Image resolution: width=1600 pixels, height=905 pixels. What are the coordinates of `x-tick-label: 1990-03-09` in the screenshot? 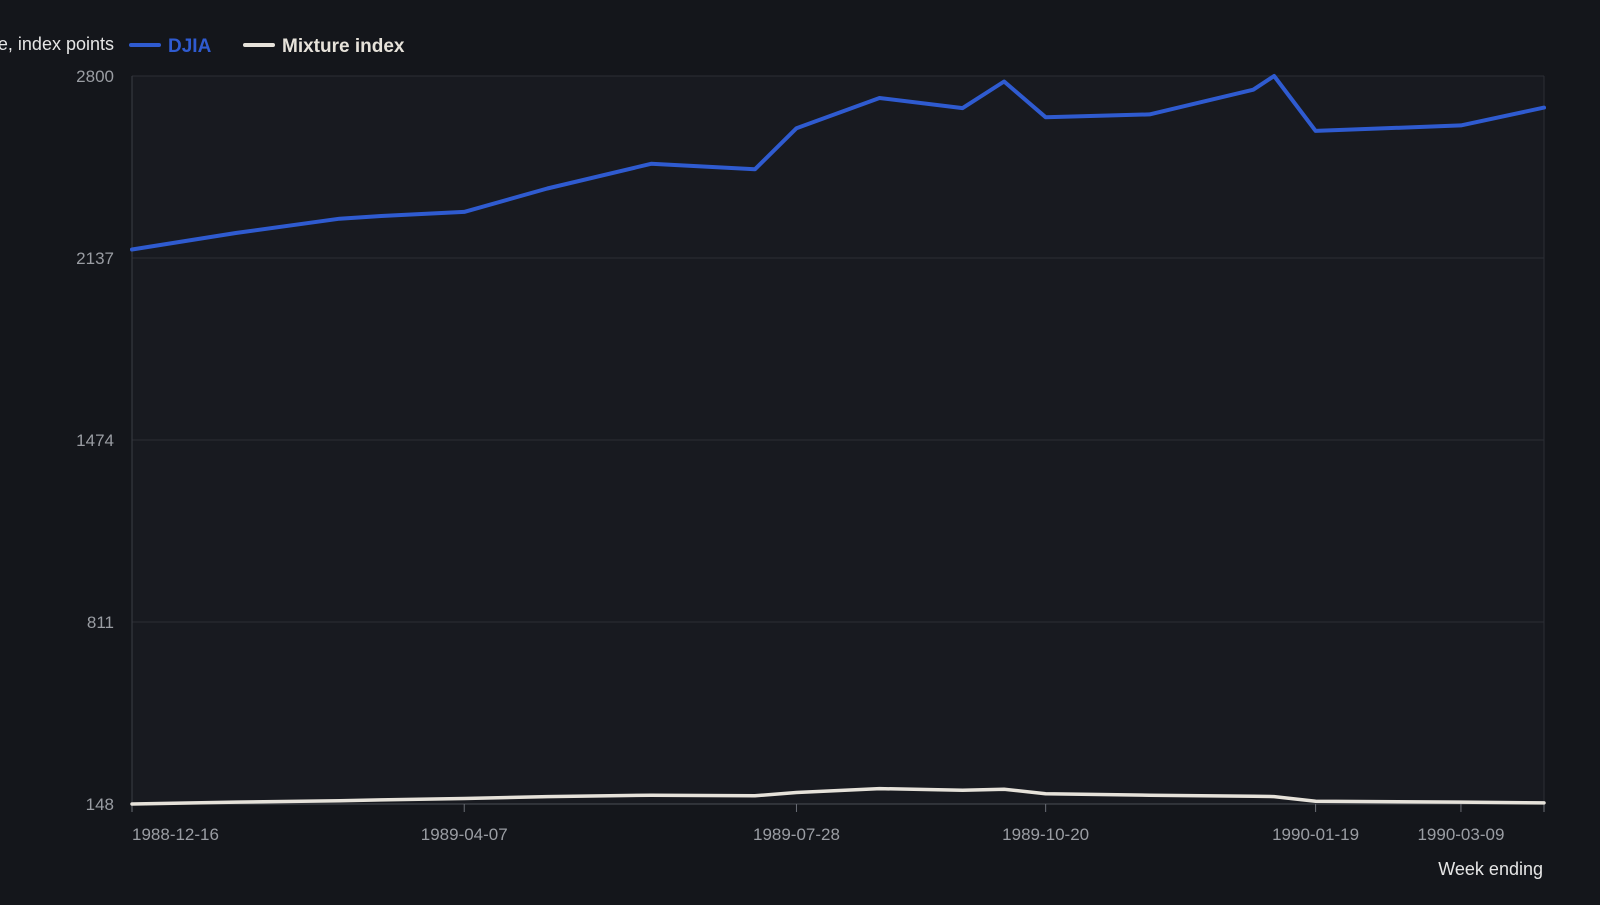 It's located at (1460, 834).